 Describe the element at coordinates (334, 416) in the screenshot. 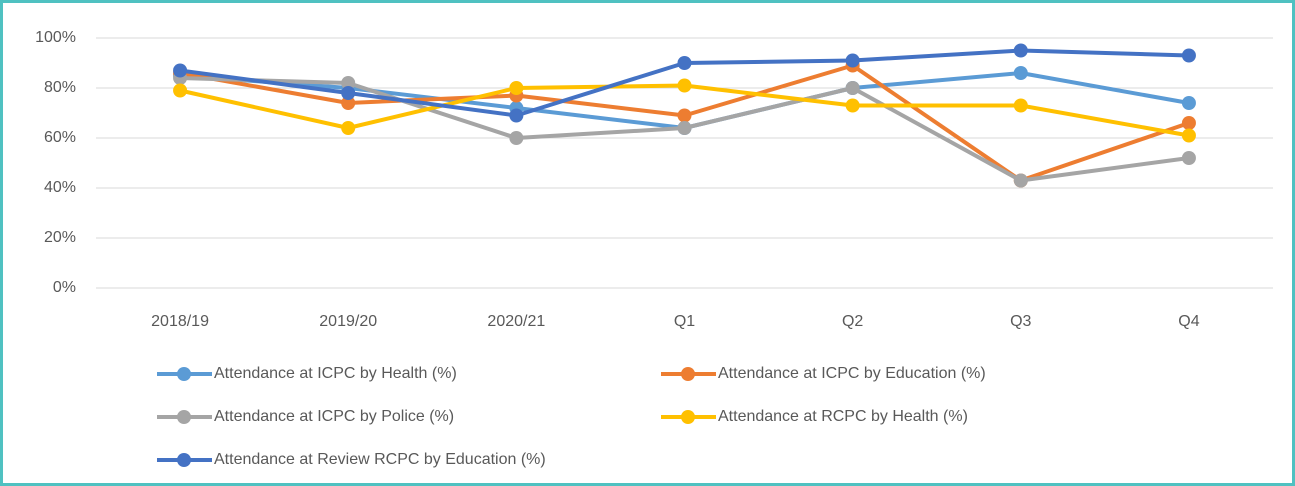

I see `legend-label: Attendance at ICPC by Police (%)` at that location.